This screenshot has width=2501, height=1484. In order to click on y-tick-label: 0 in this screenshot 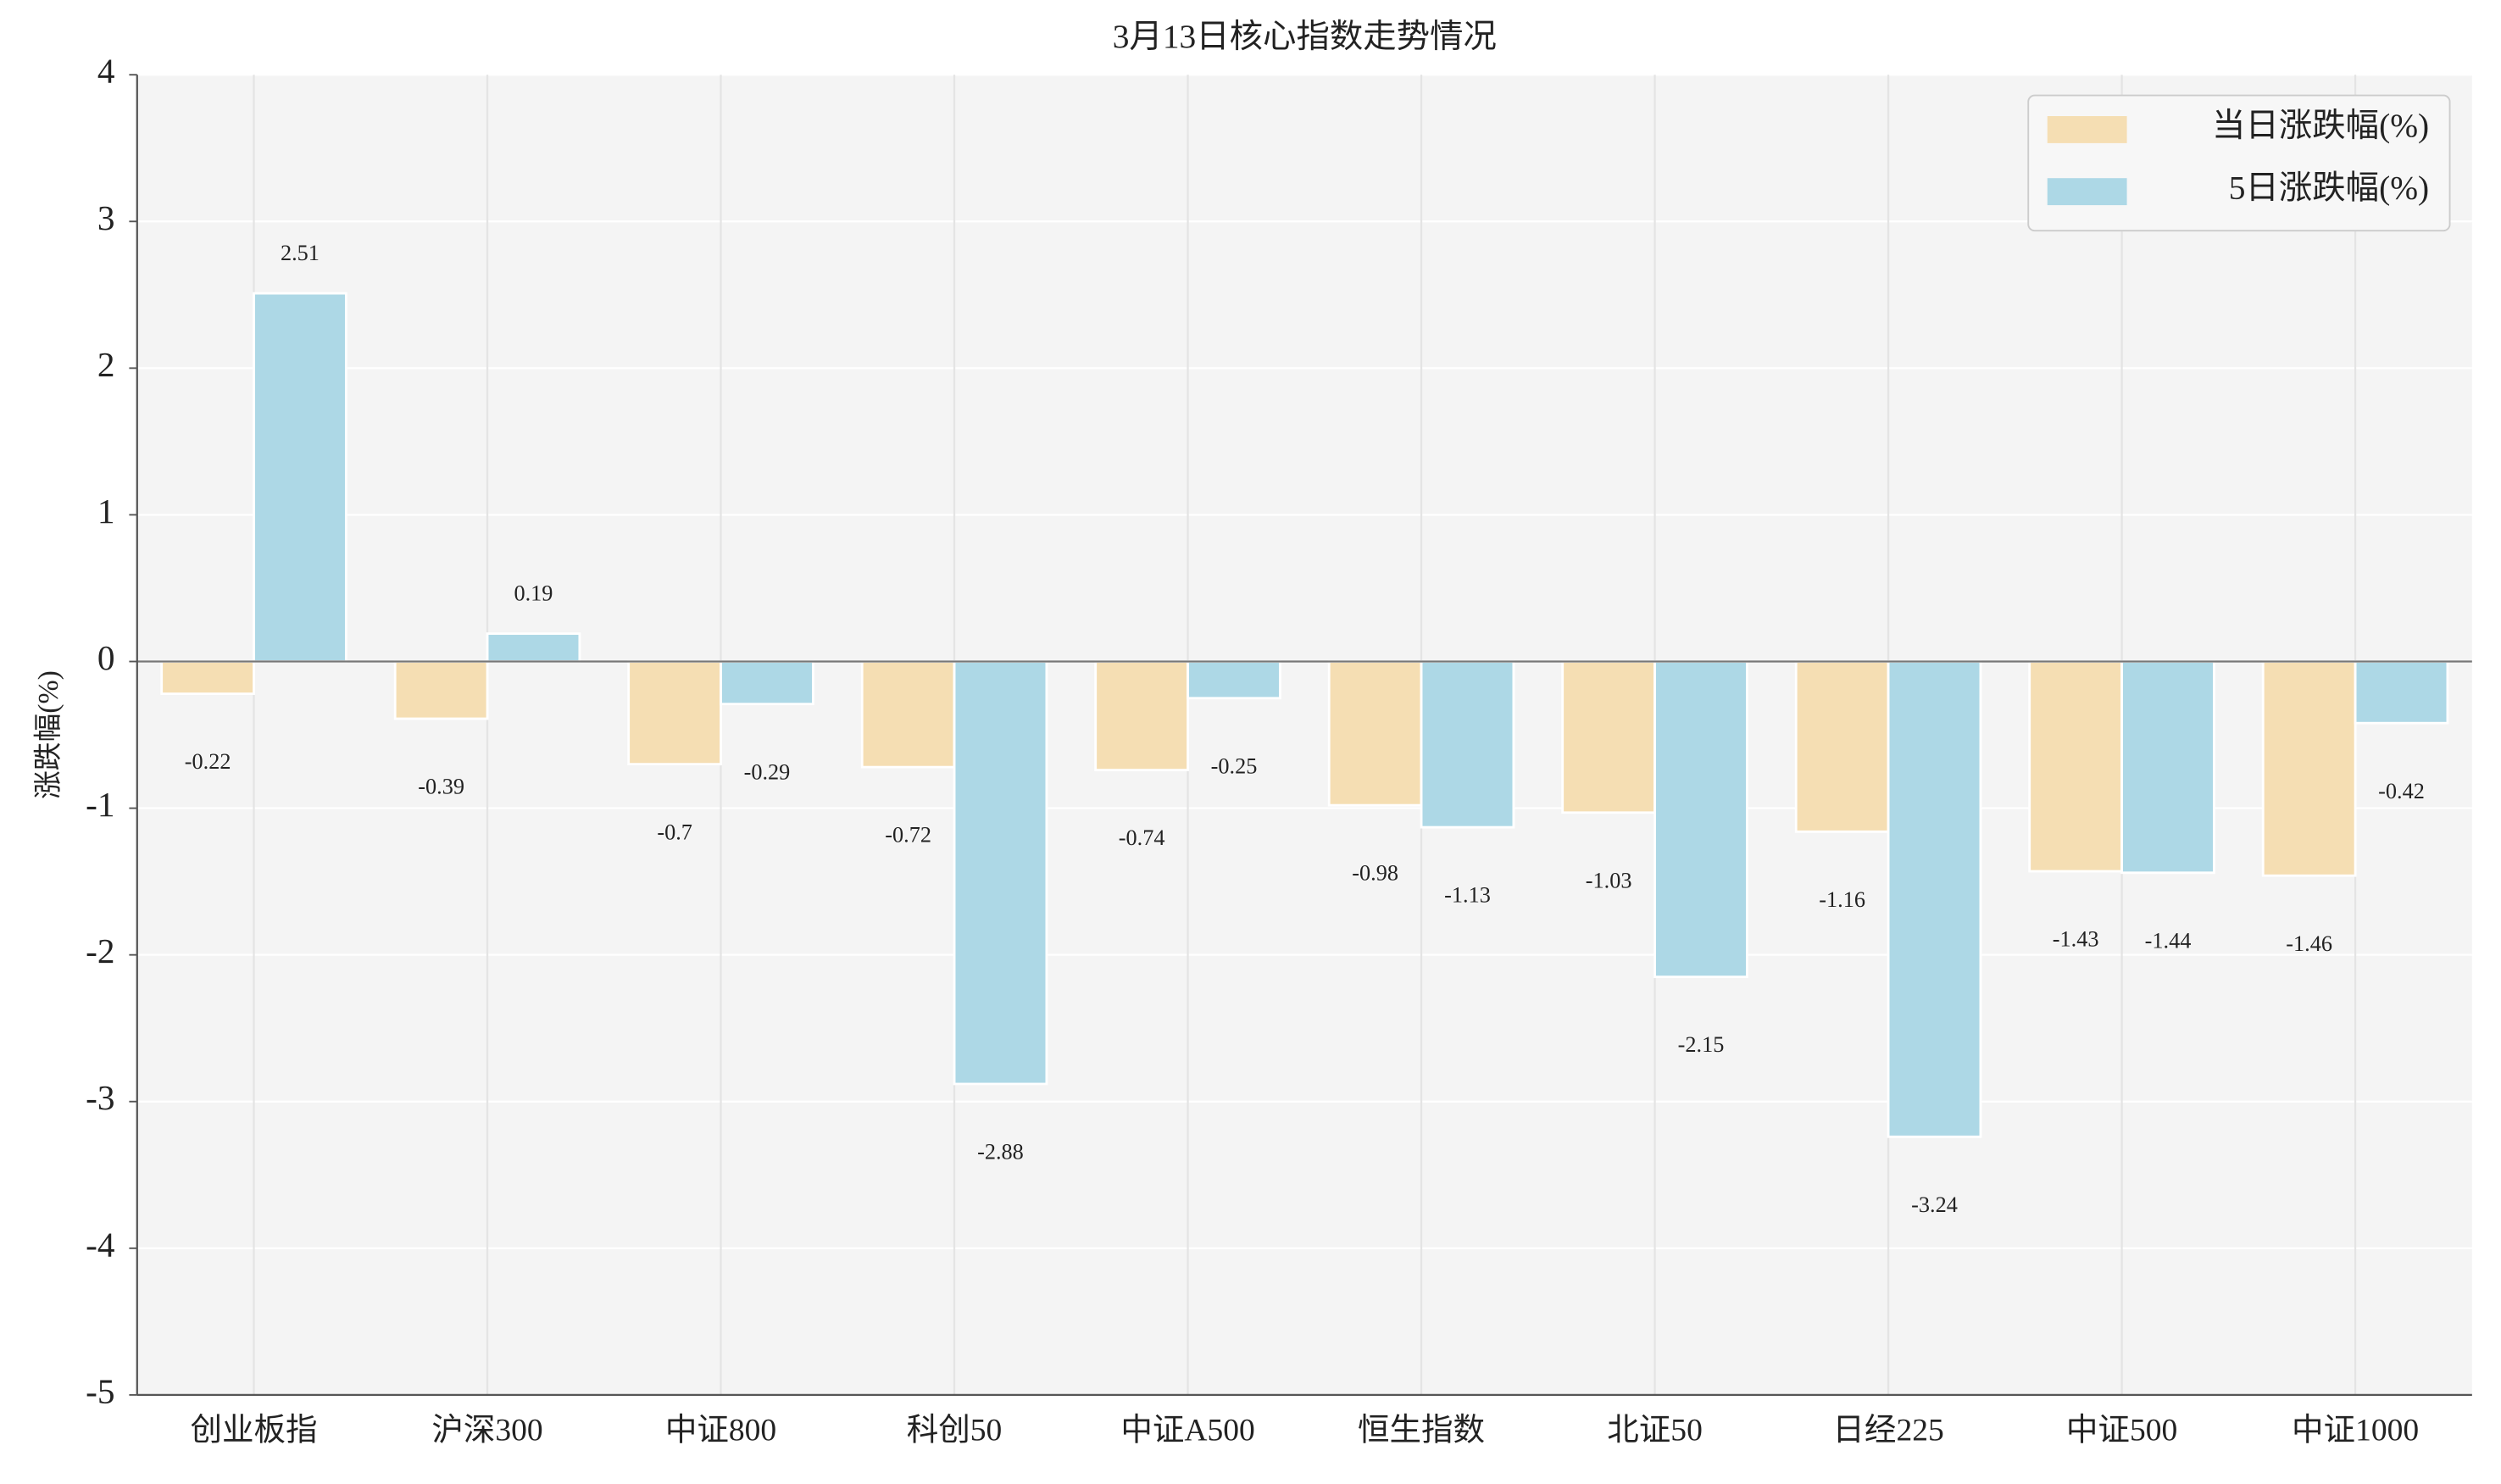, I will do `click(106, 657)`.